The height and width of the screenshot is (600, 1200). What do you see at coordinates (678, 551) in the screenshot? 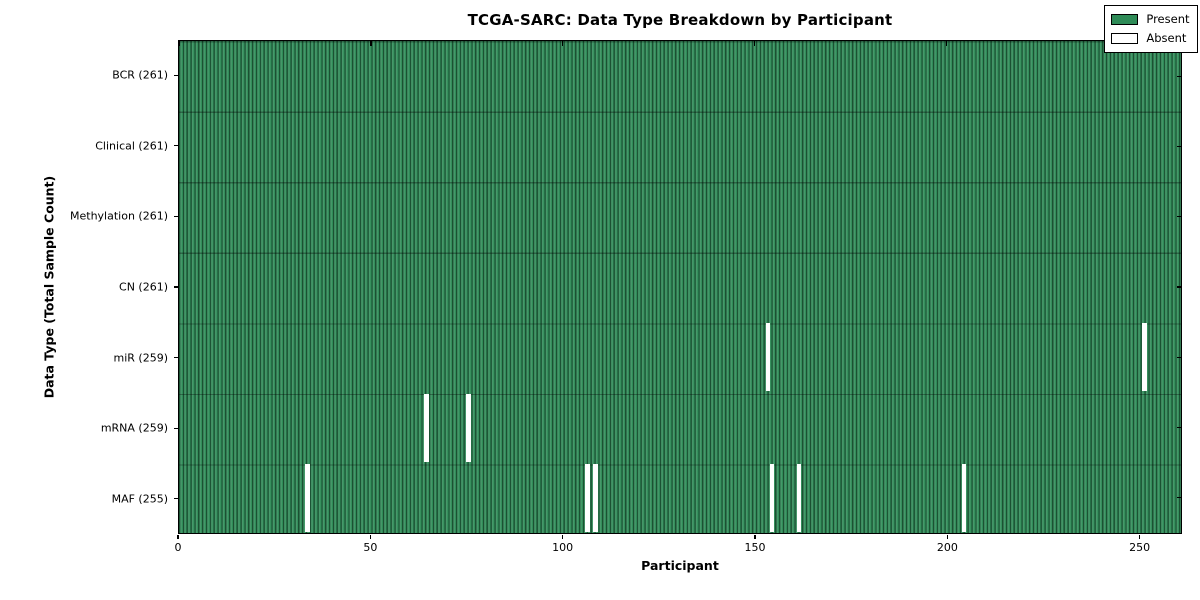
I see `x-axis: 0 50 100 150 200 250` at bounding box center [678, 551].